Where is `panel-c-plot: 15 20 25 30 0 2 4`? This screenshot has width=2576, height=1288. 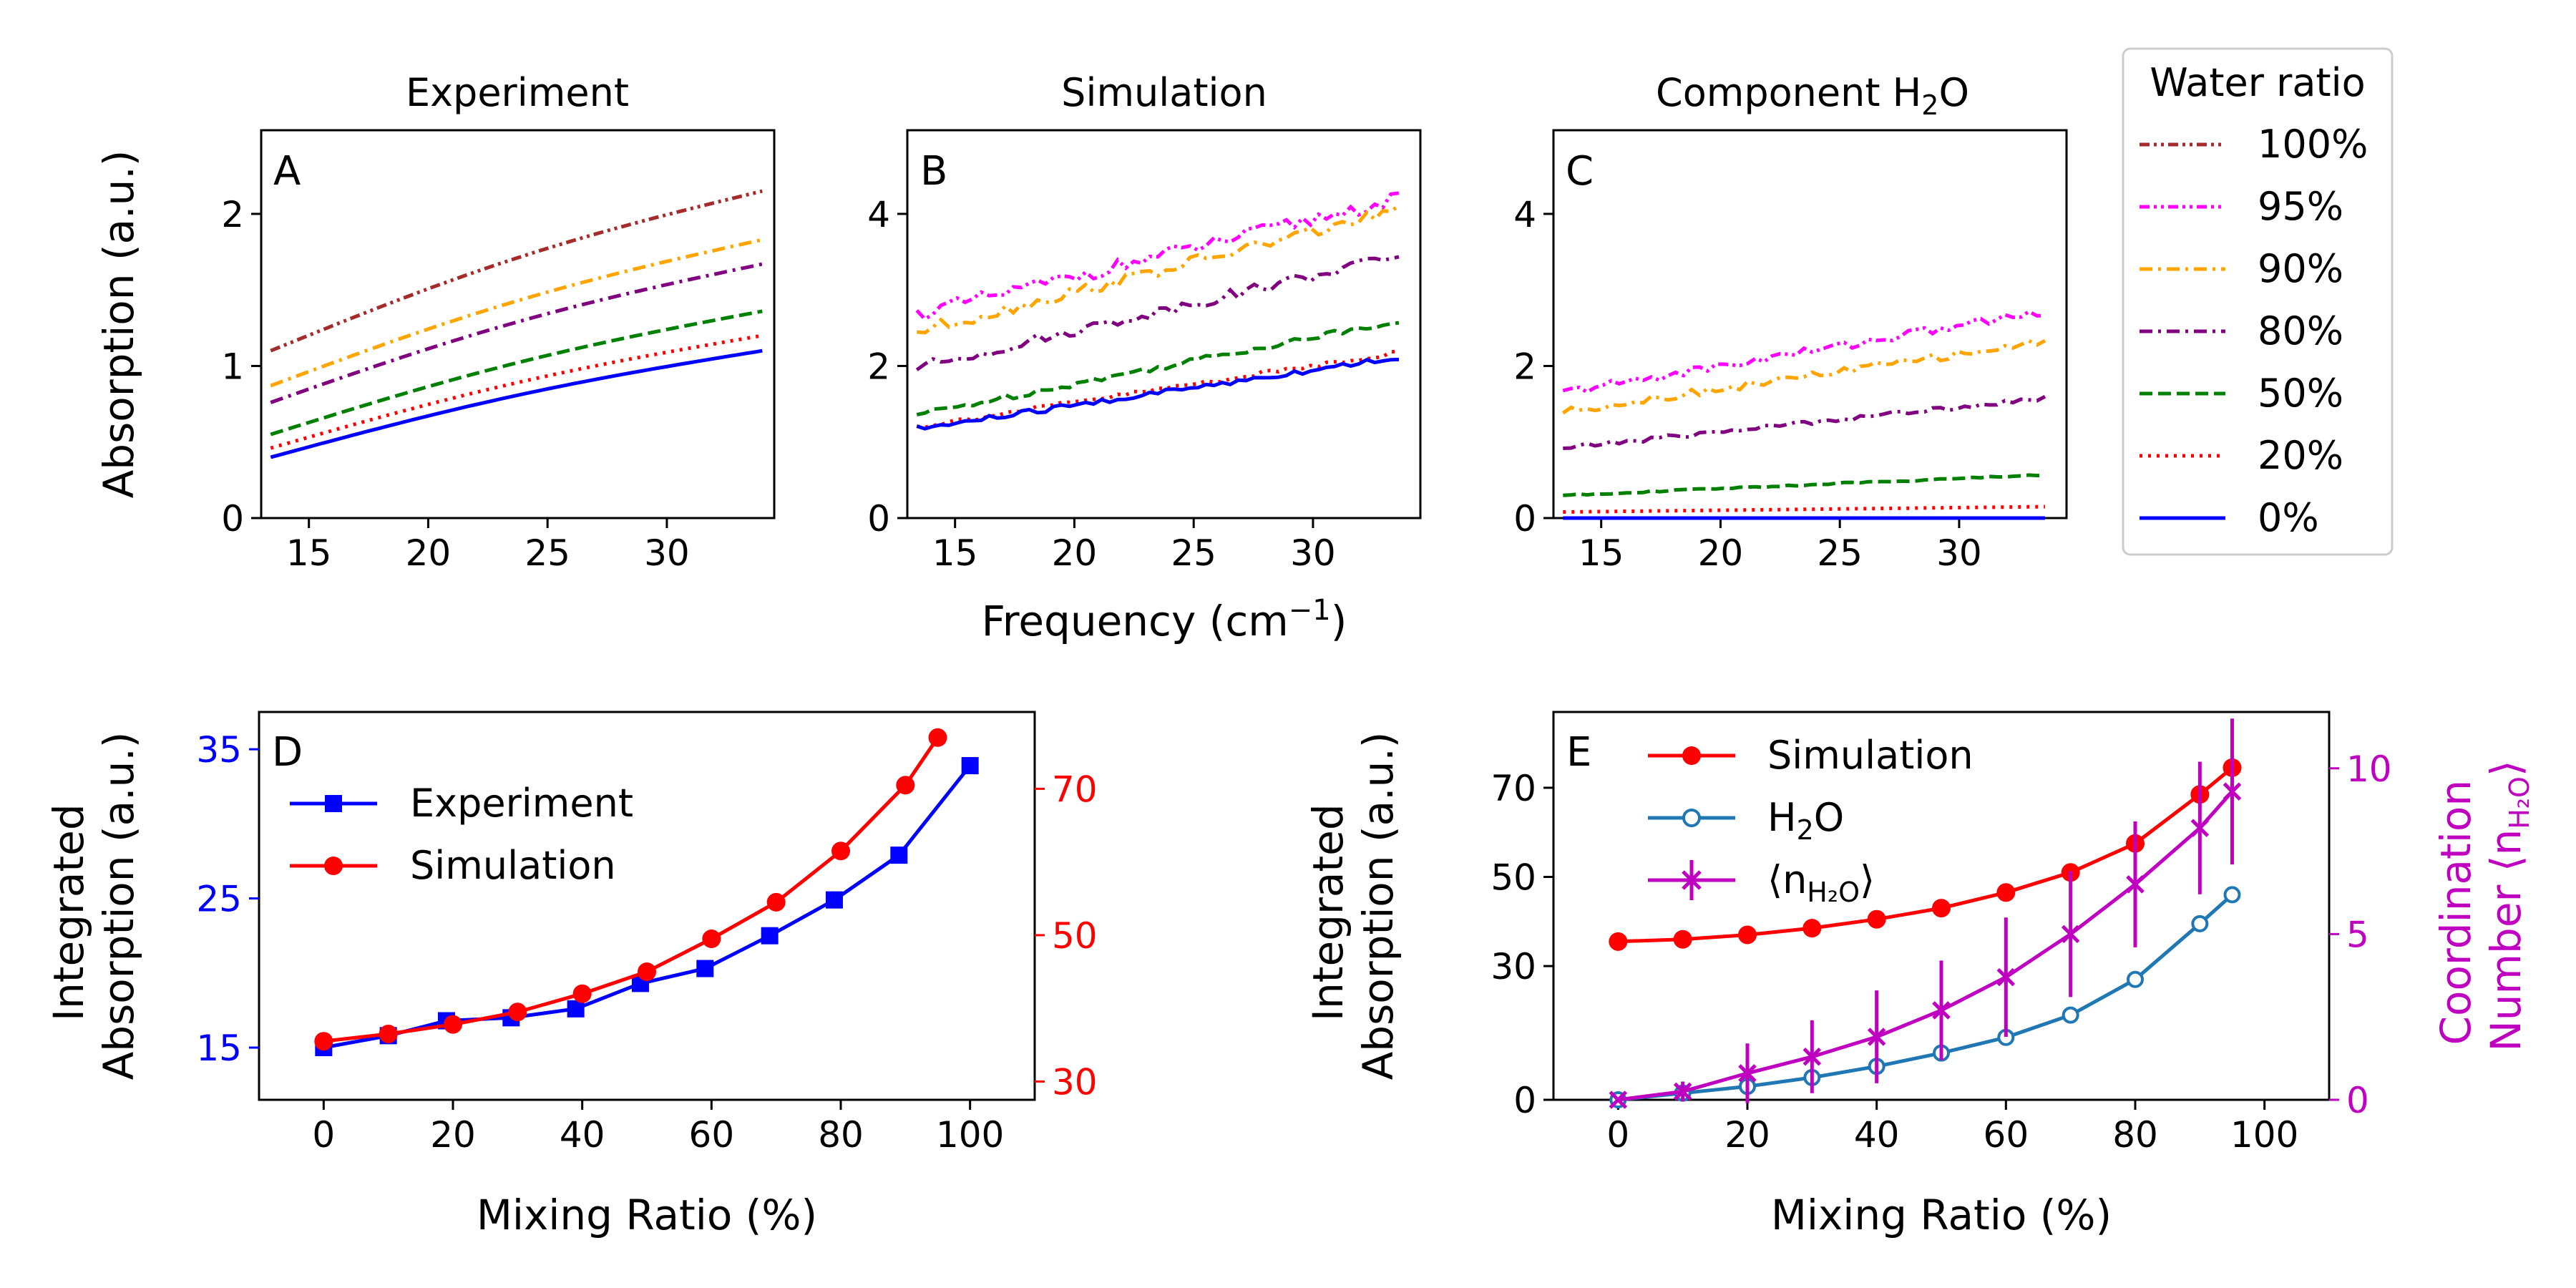 panel-c-plot: 15 20 25 30 0 2 4 is located at coordinates (1779, 384).